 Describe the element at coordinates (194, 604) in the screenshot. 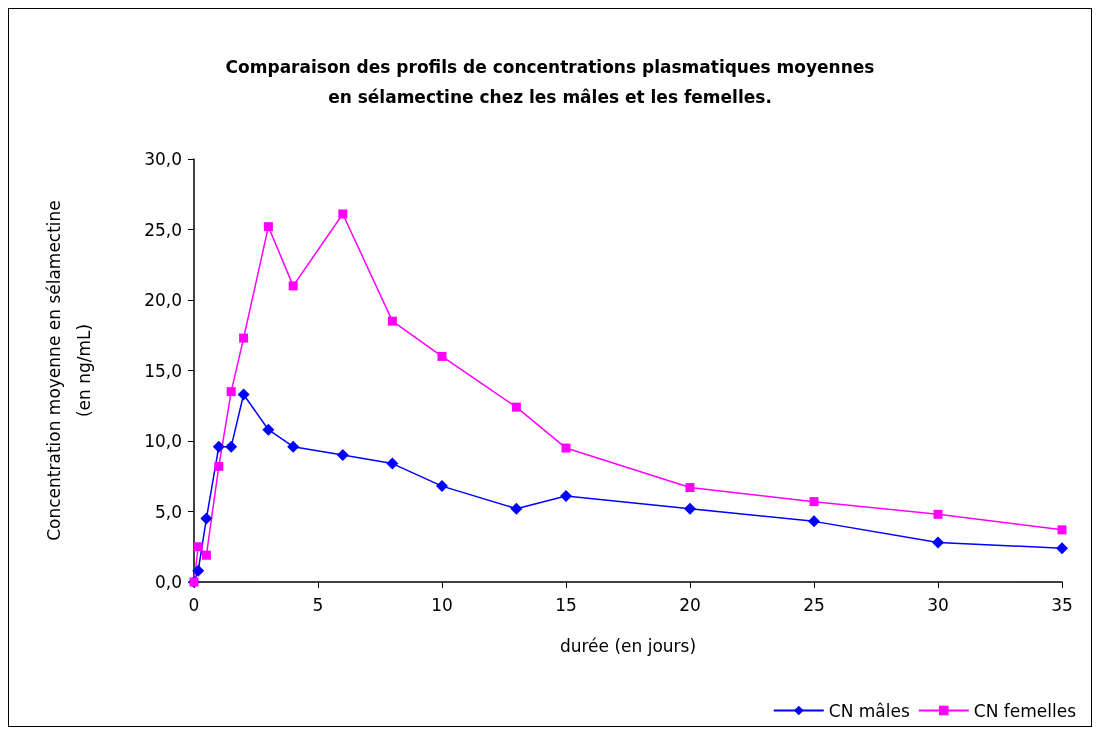

I see `x-tick-label: 0` at that location.